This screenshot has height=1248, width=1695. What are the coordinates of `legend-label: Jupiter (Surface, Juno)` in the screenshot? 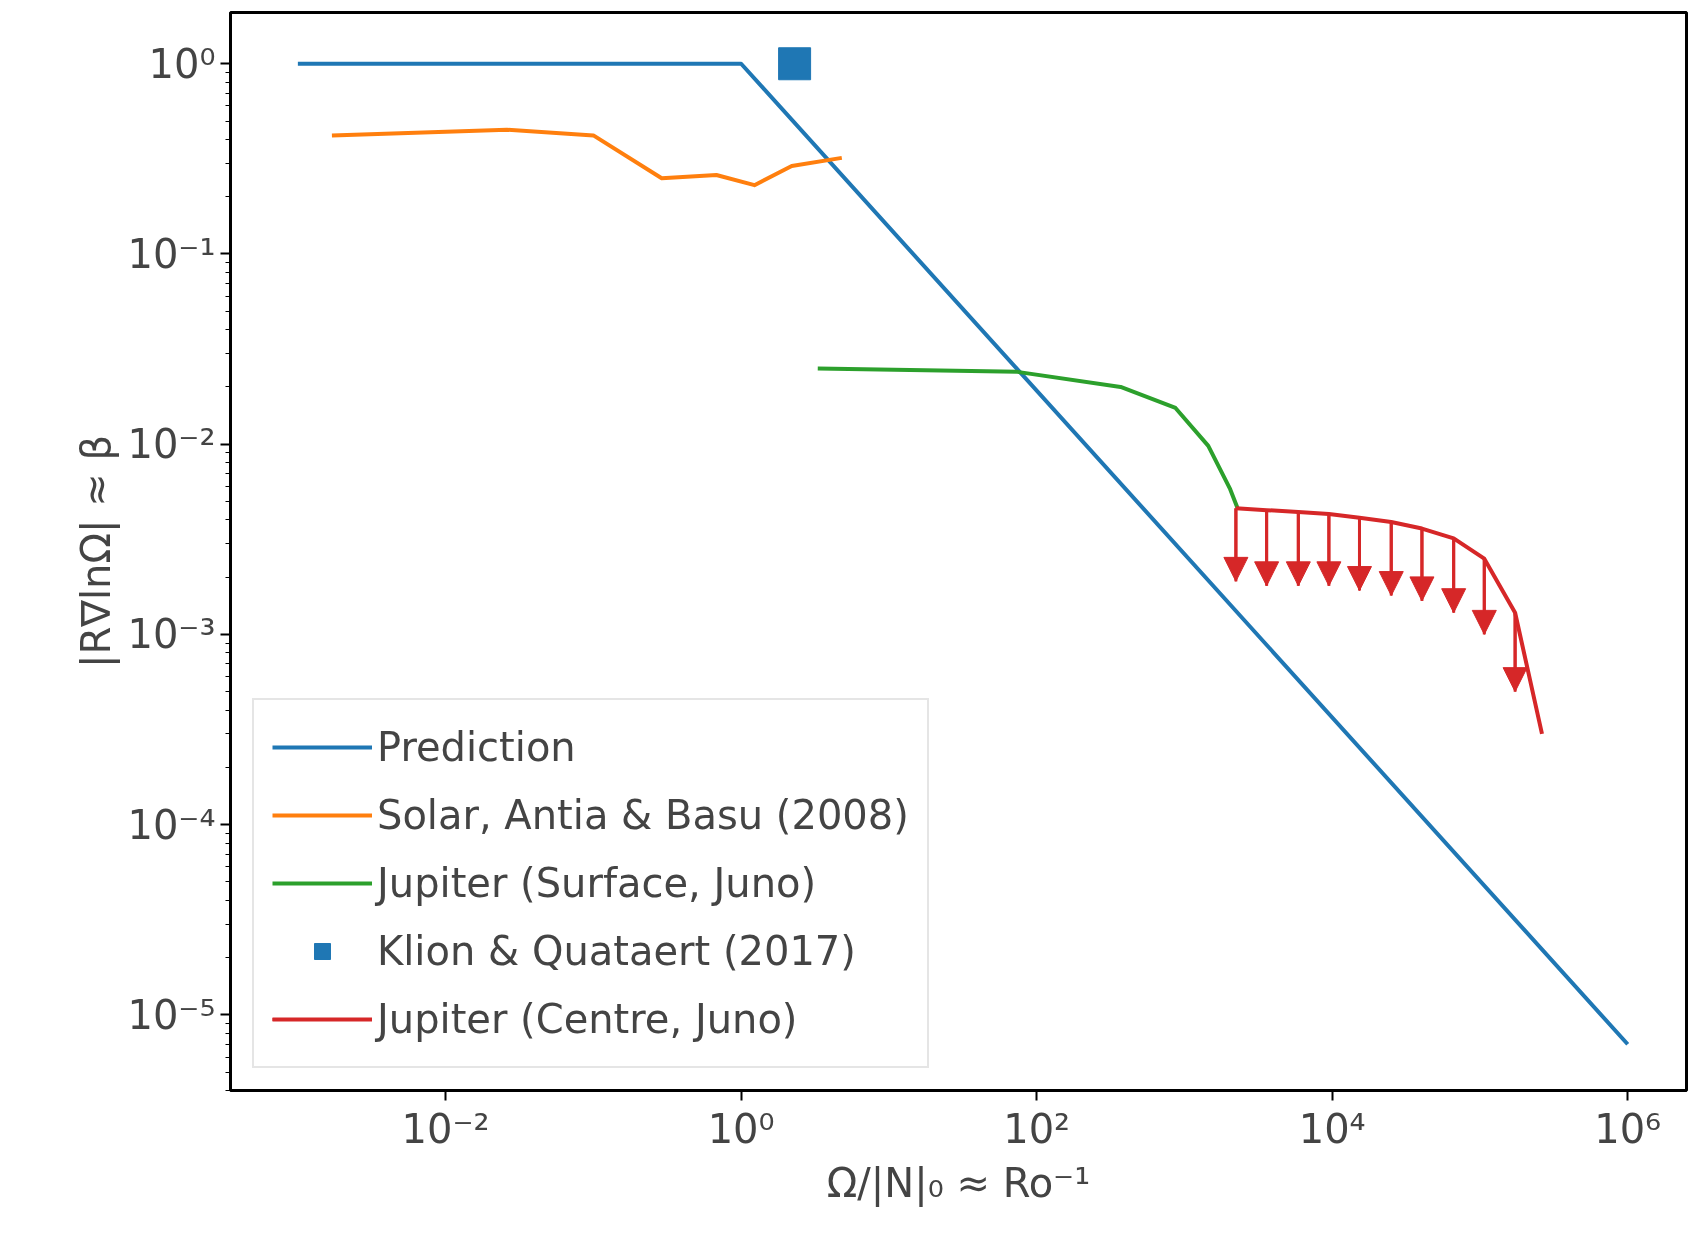 It's located at (597, 883).